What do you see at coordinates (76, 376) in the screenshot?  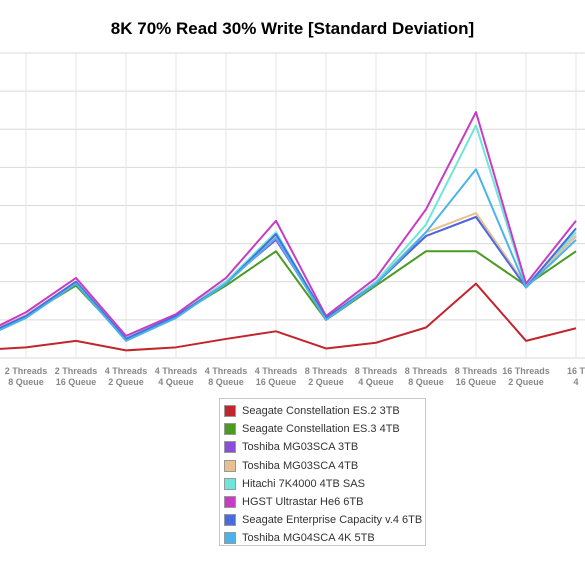 I see `x-tick-label: 2 Threads 16 Queue` at bounding box center [76, 376].